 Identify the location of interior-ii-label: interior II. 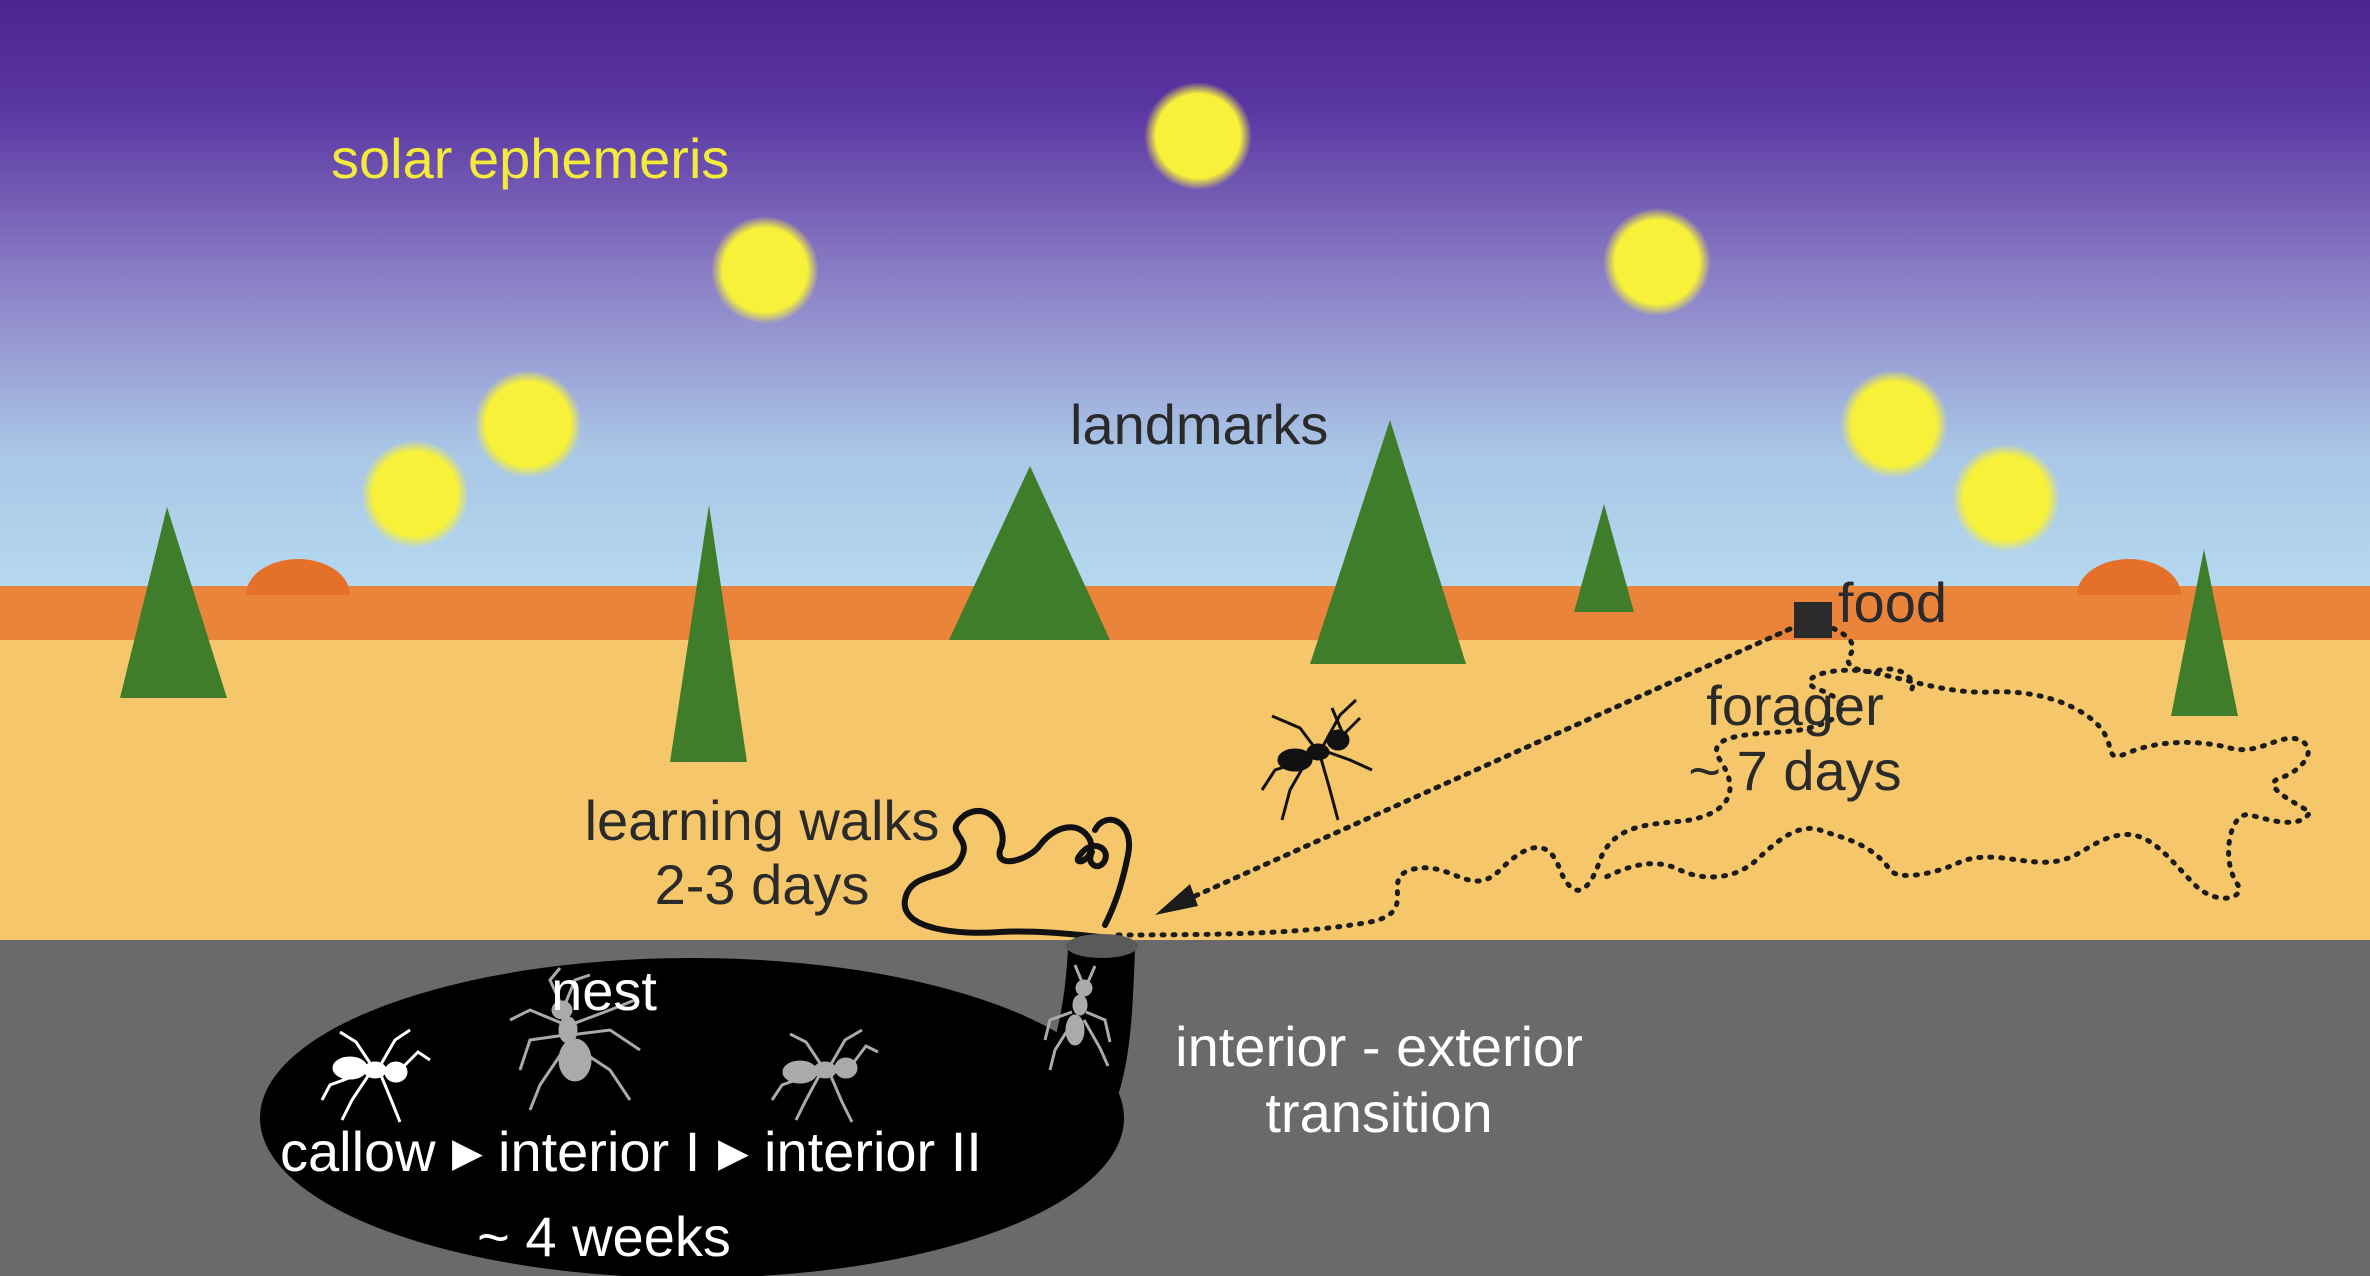
(873, 1151).